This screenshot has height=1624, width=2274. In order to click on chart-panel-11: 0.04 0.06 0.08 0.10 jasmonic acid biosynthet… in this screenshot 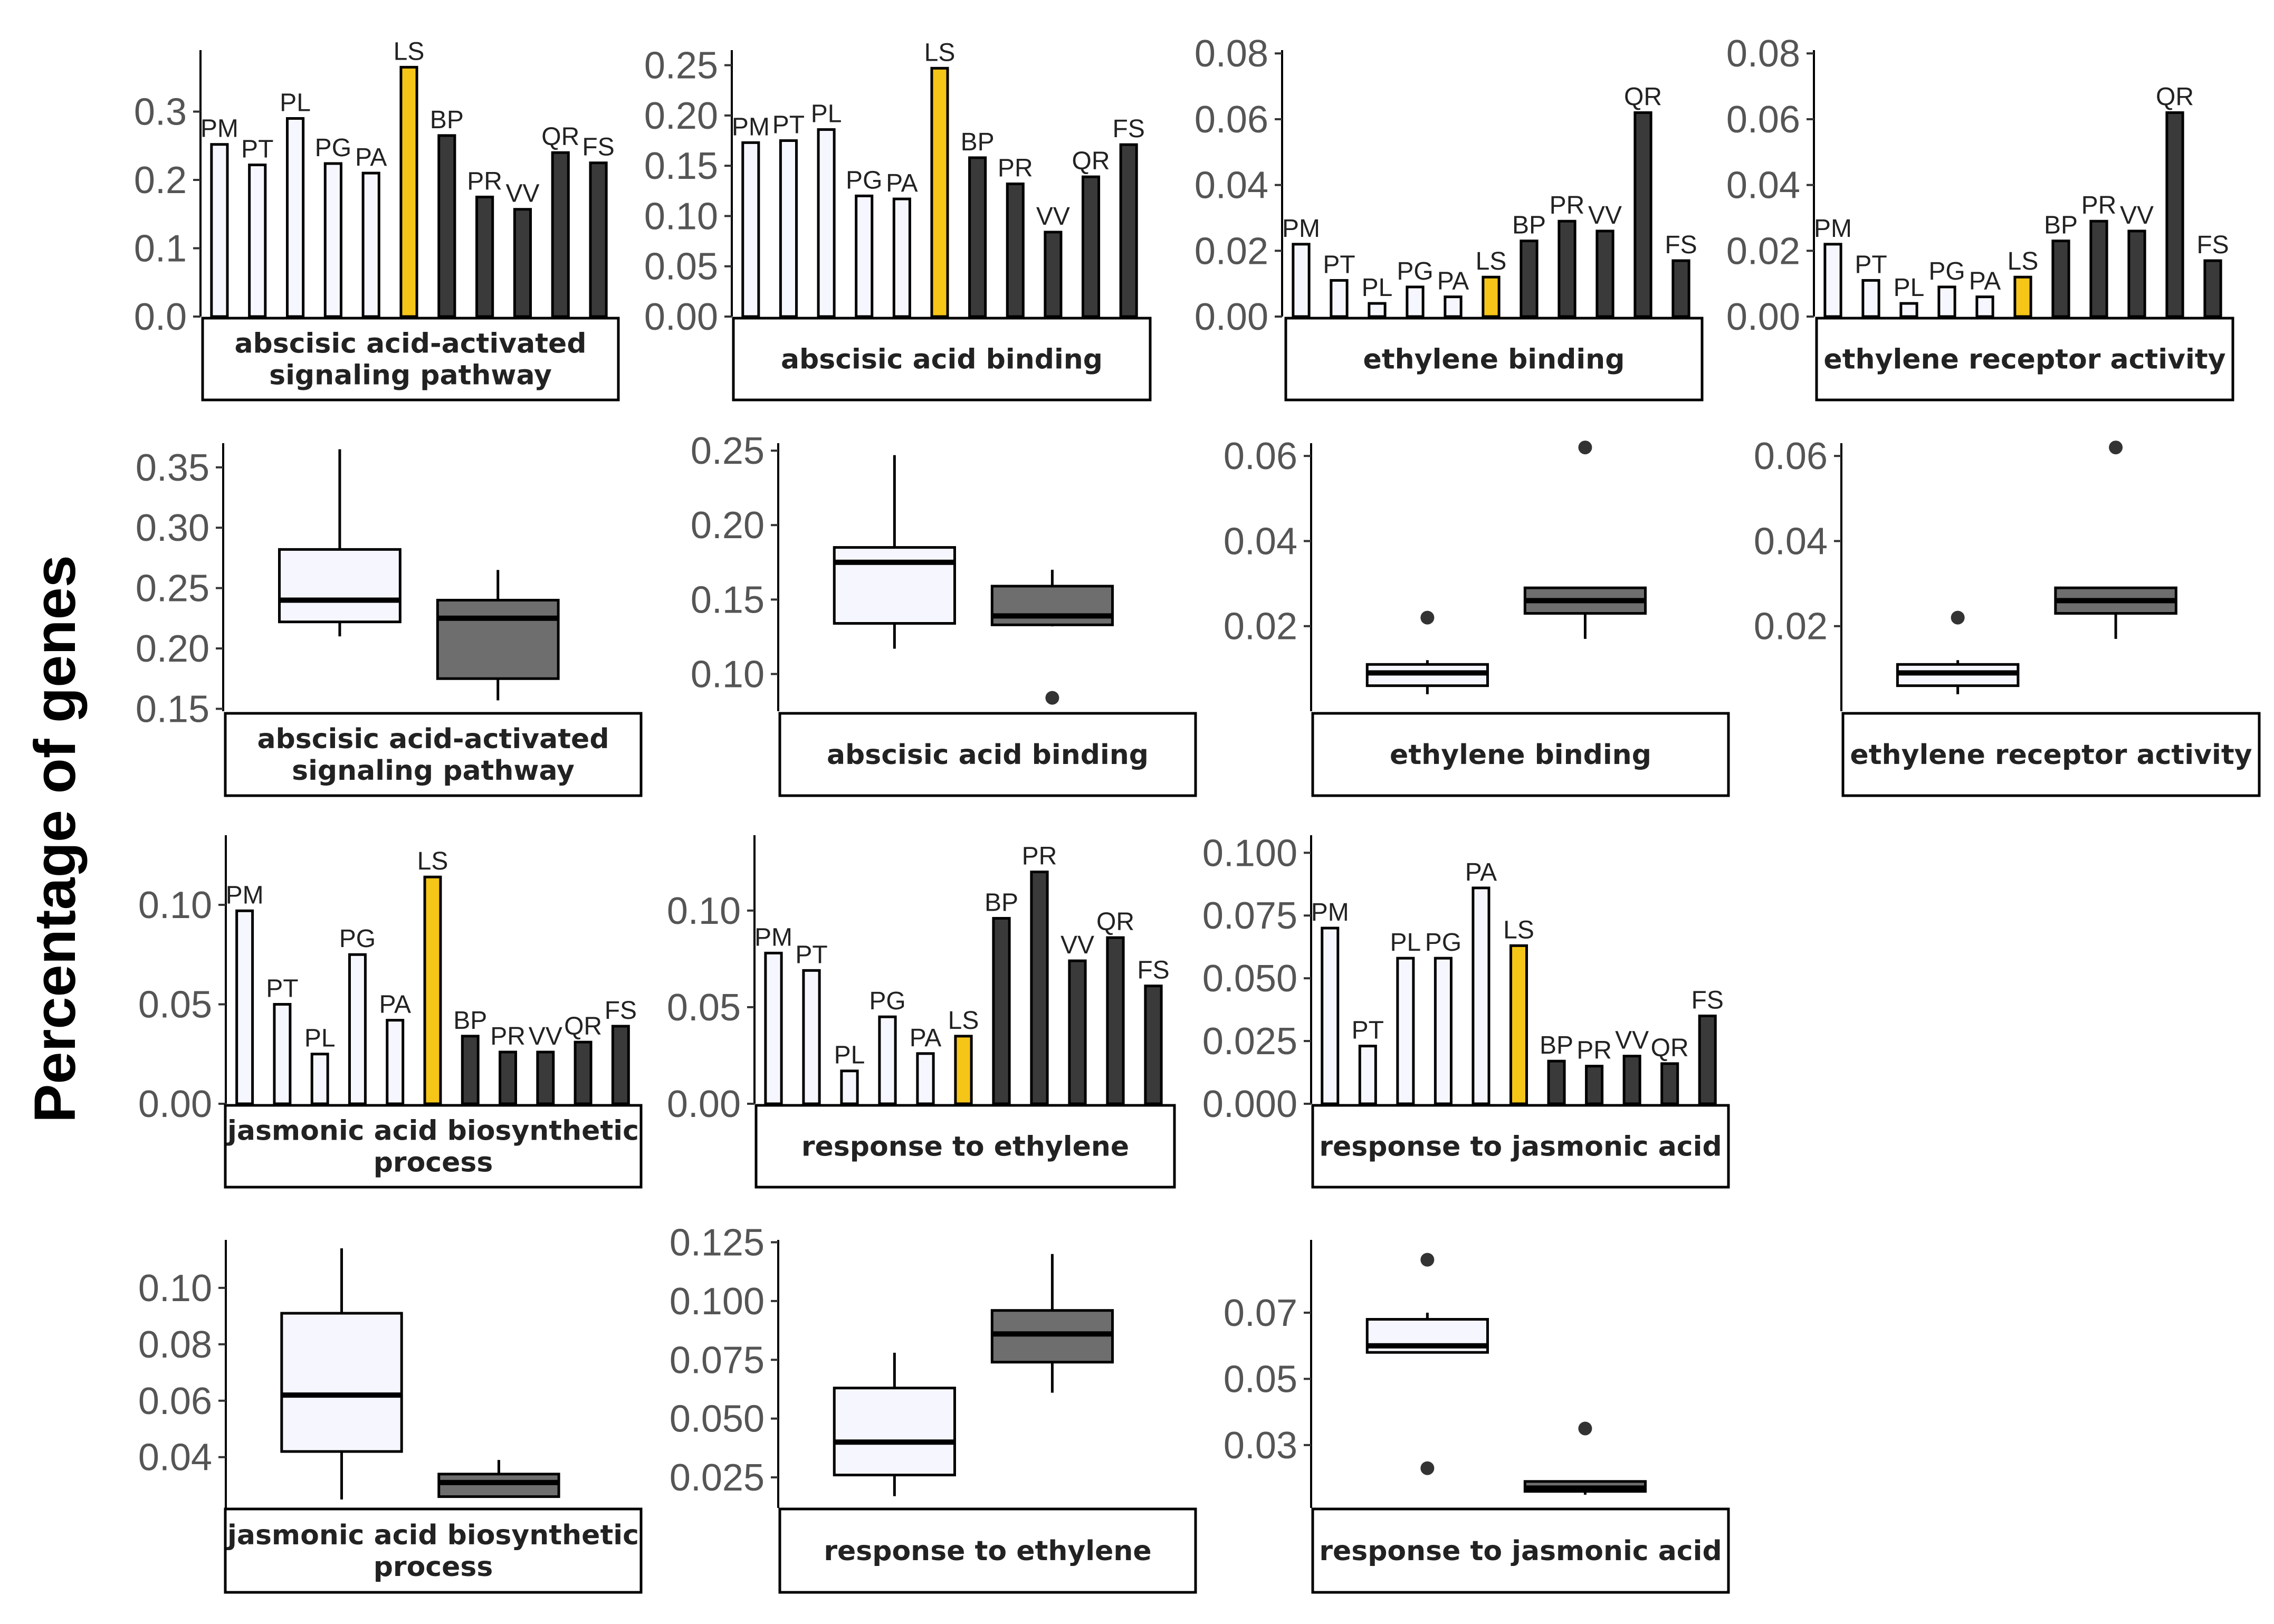, I will do `click(390, 1417)`.